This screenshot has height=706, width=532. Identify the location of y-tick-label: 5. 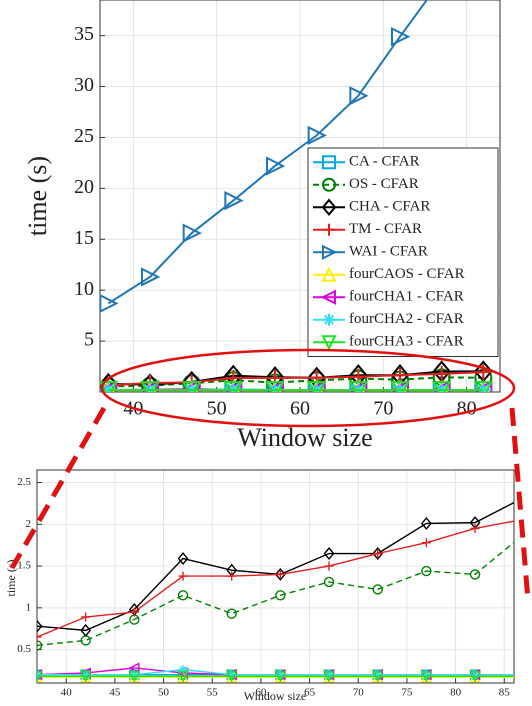
(89, 340).